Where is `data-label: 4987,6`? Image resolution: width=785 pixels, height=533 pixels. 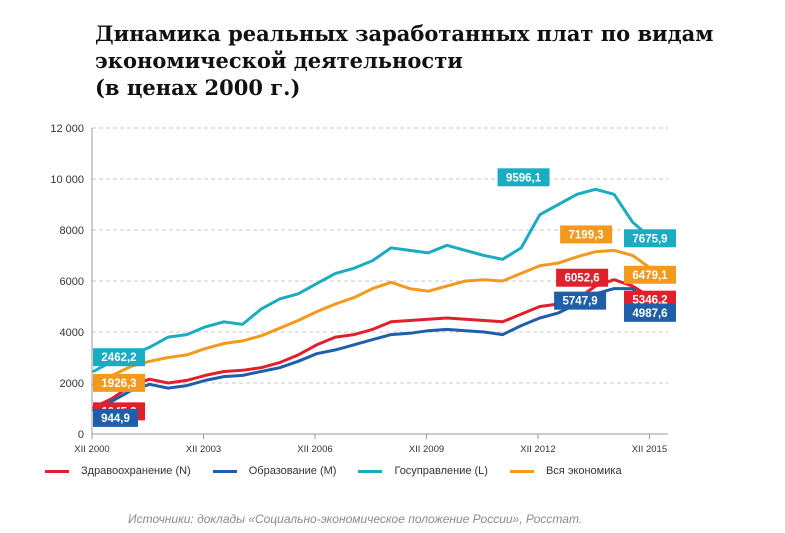
data-label: 4987,6 is located at coordinates (649, 314).